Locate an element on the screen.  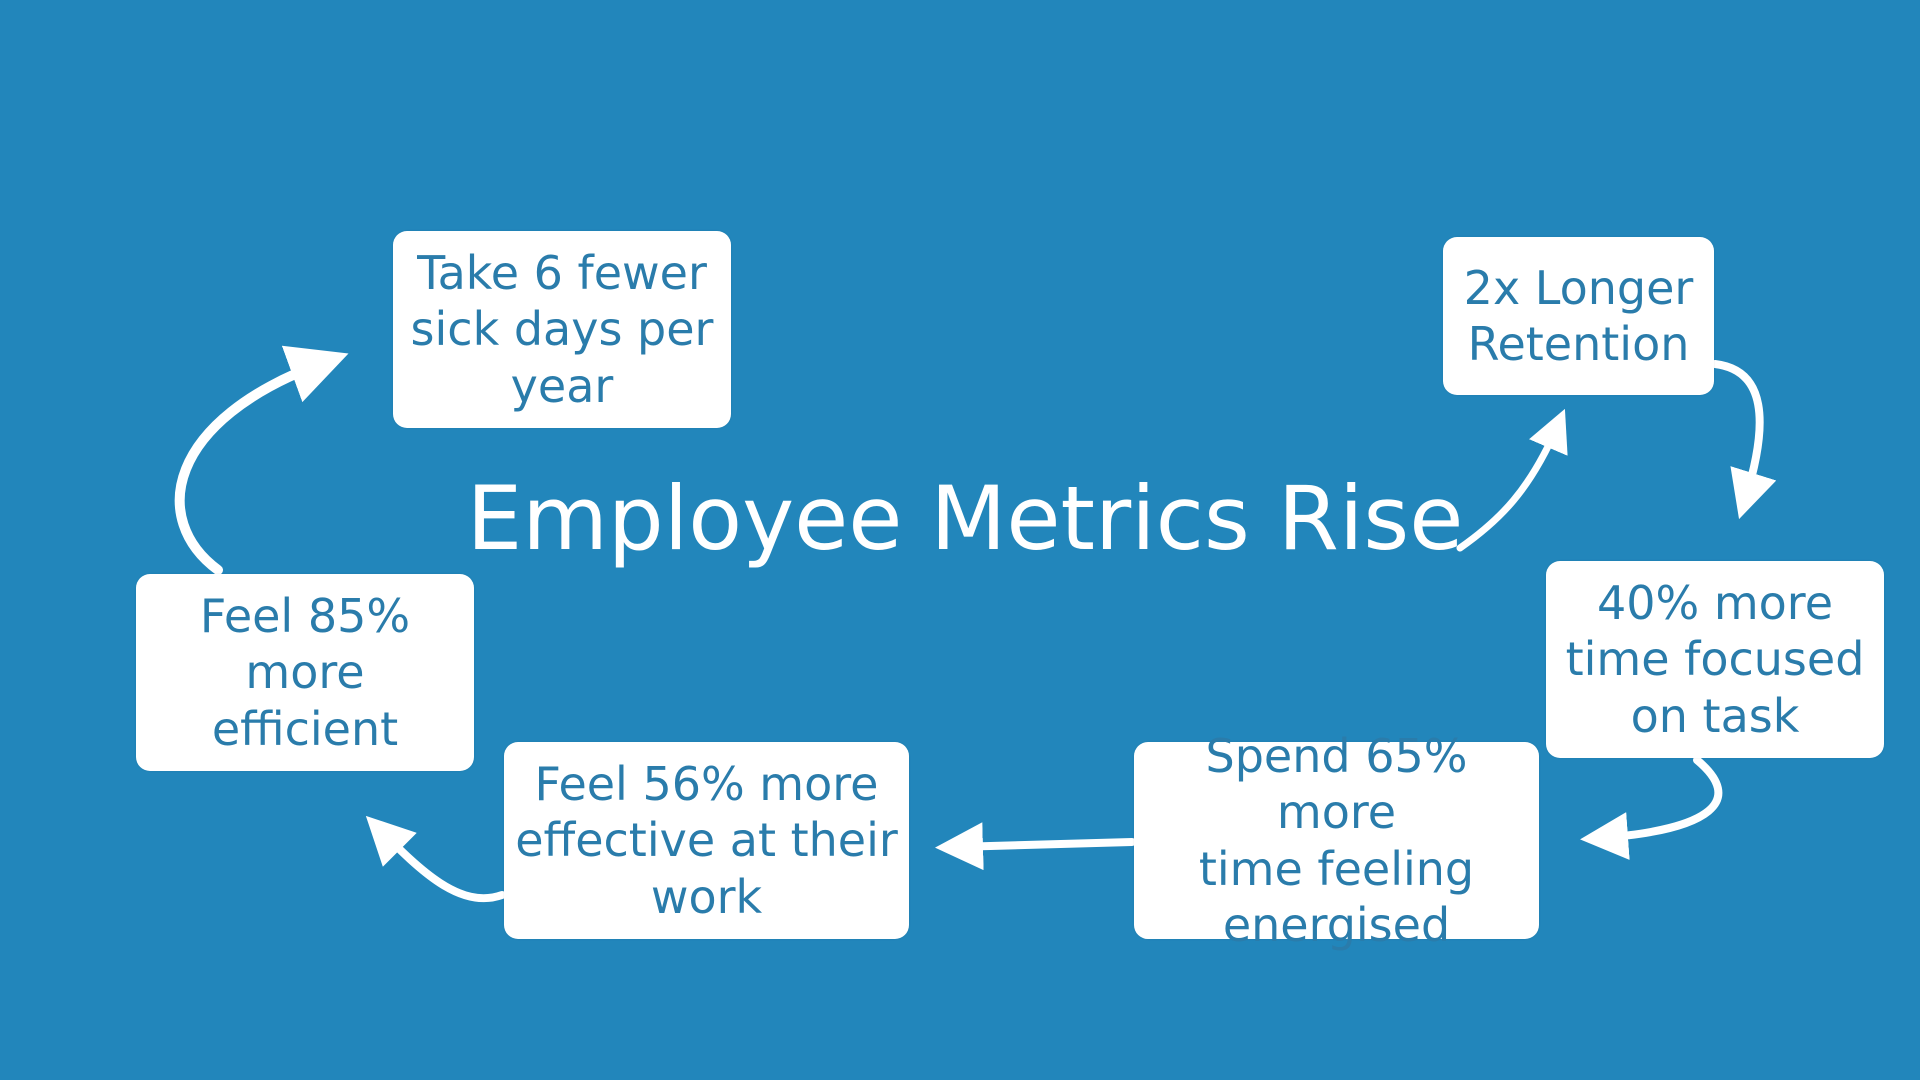
arrow-energised-to-effective is located at coordinates (1035, 846).